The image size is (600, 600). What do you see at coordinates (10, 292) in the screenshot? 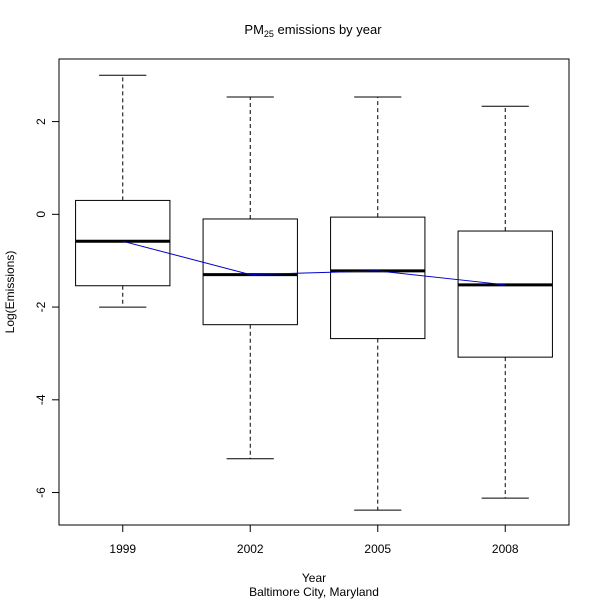
I see `y-axis-label: Log(Emissions)` at bounding box center [10, 292].